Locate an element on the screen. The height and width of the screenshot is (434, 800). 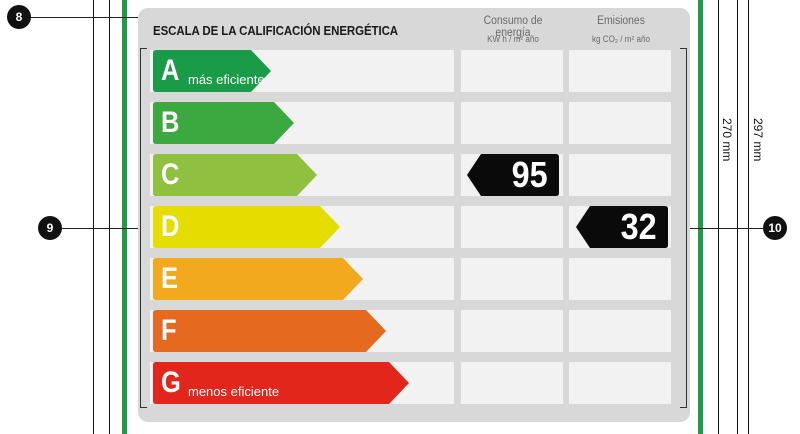
rating-arrow-g is located at coordinates (281, 383).